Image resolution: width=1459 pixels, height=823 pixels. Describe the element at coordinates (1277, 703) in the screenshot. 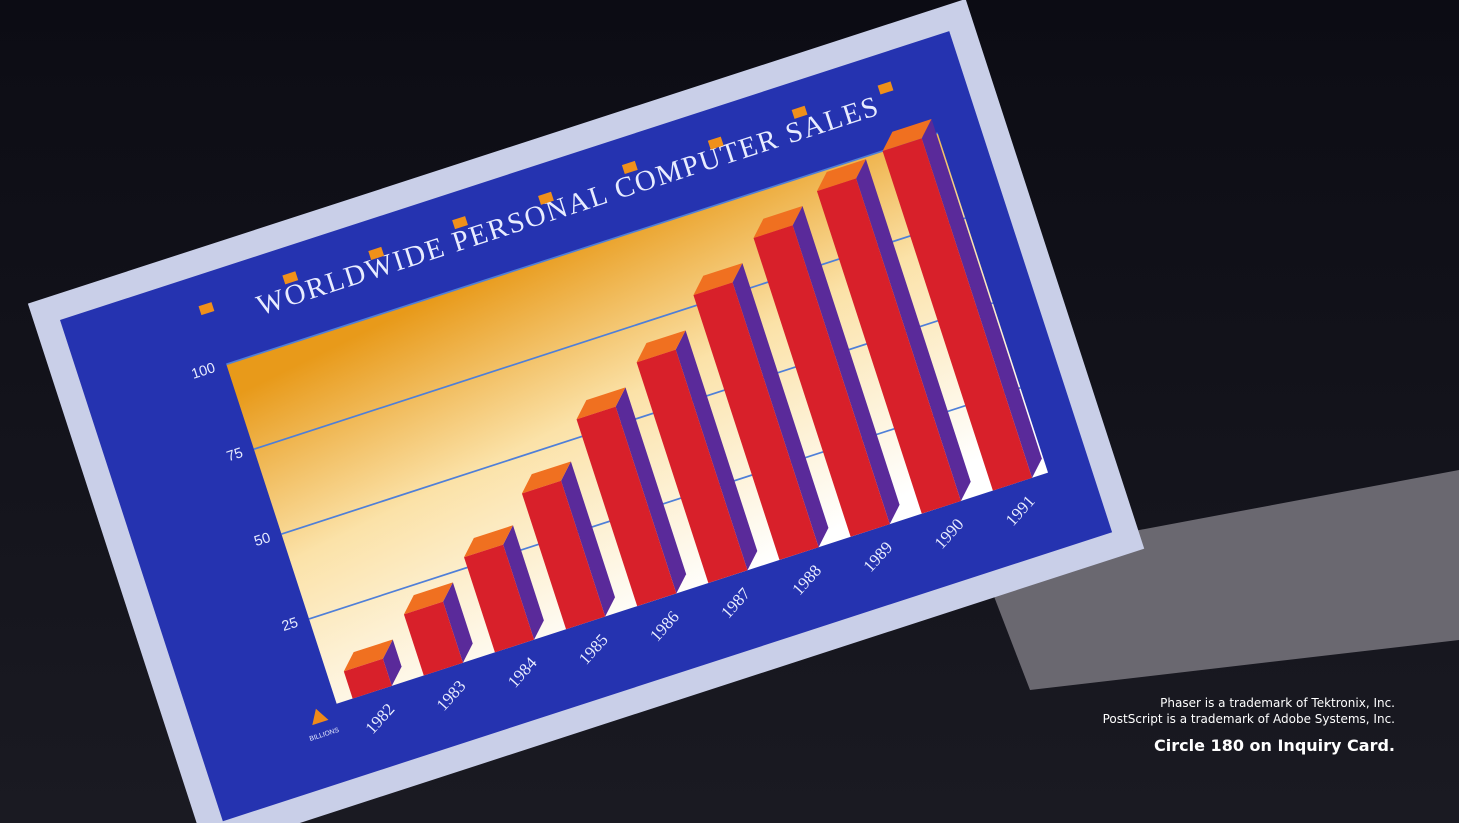

I see `note: Phaser is a trademark of Tektronix, Inc.` at that location.